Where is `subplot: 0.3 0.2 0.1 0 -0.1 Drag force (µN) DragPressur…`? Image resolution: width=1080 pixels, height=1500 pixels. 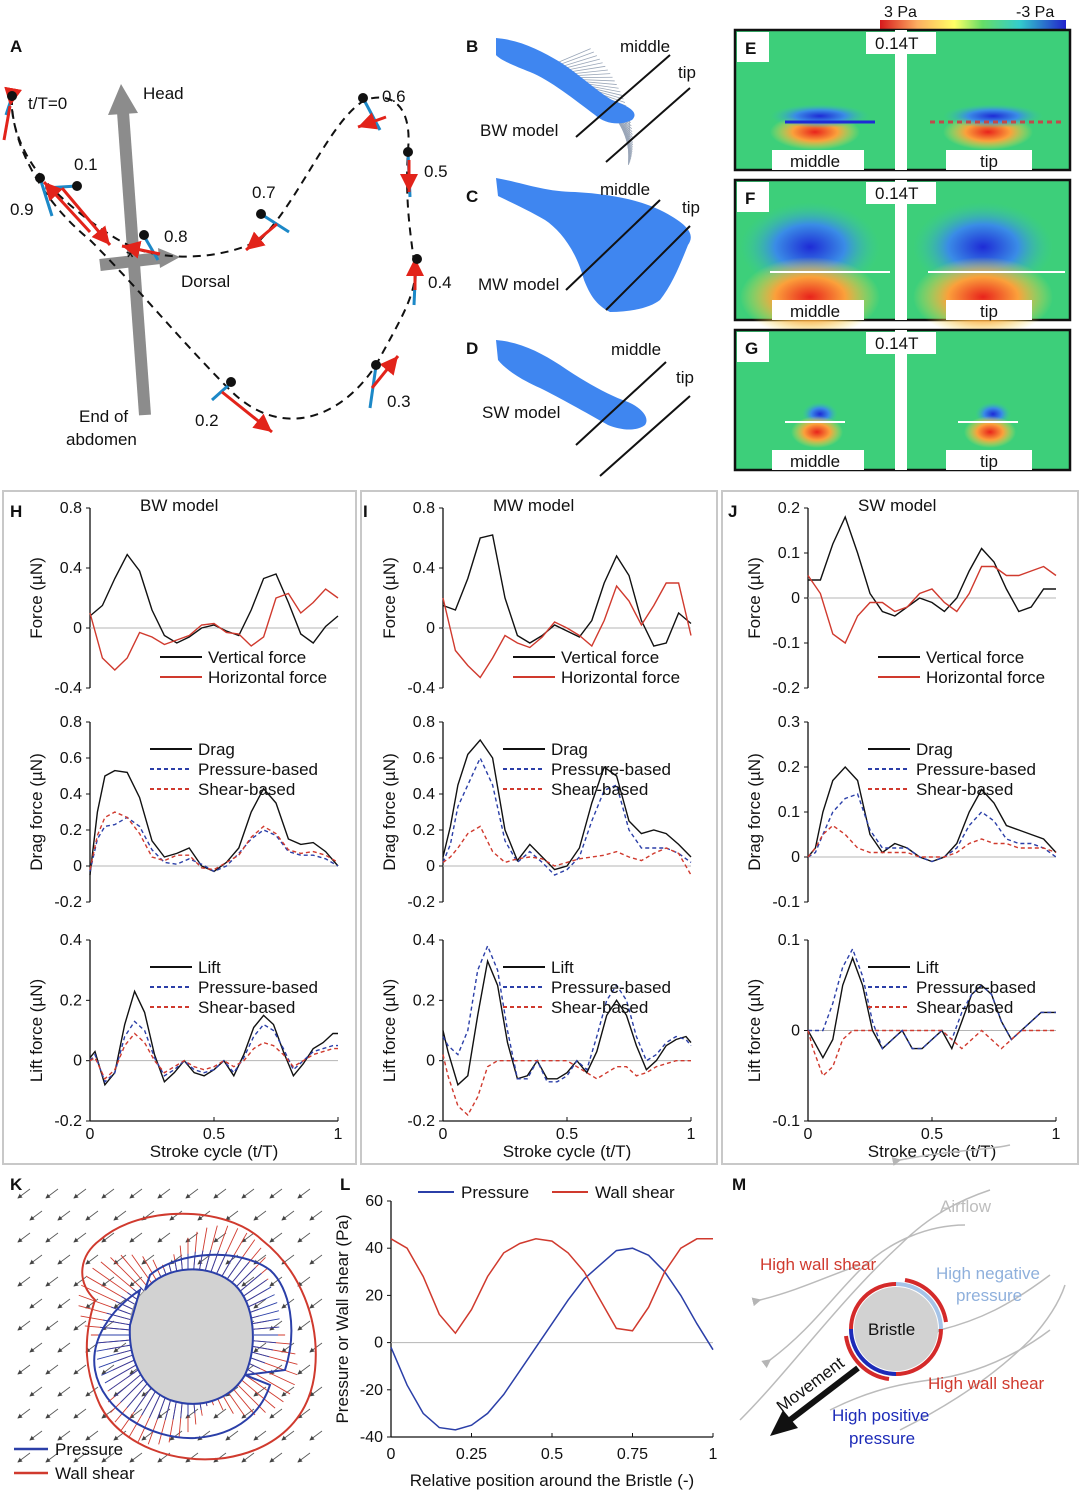 subplot: 0.3 0.2 0.1 0 -0.1 Drag force (µN) DragPressur… is located at coordinates (901, 812).